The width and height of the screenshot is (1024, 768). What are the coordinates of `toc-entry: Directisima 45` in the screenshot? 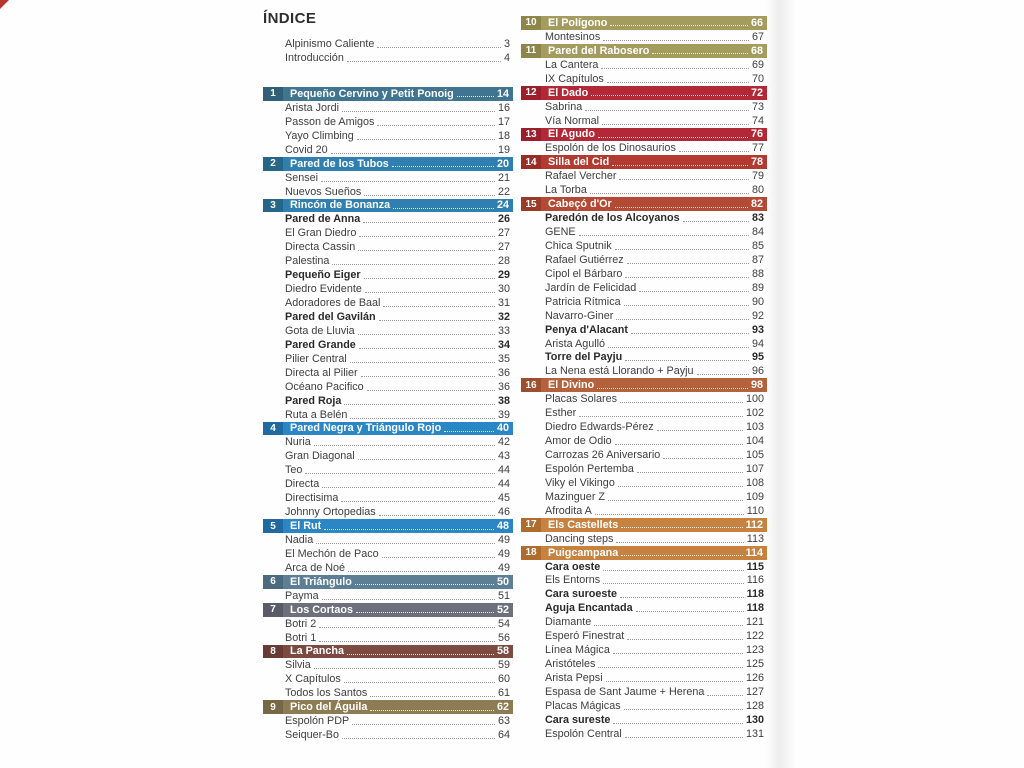 It's located at (388, 498).